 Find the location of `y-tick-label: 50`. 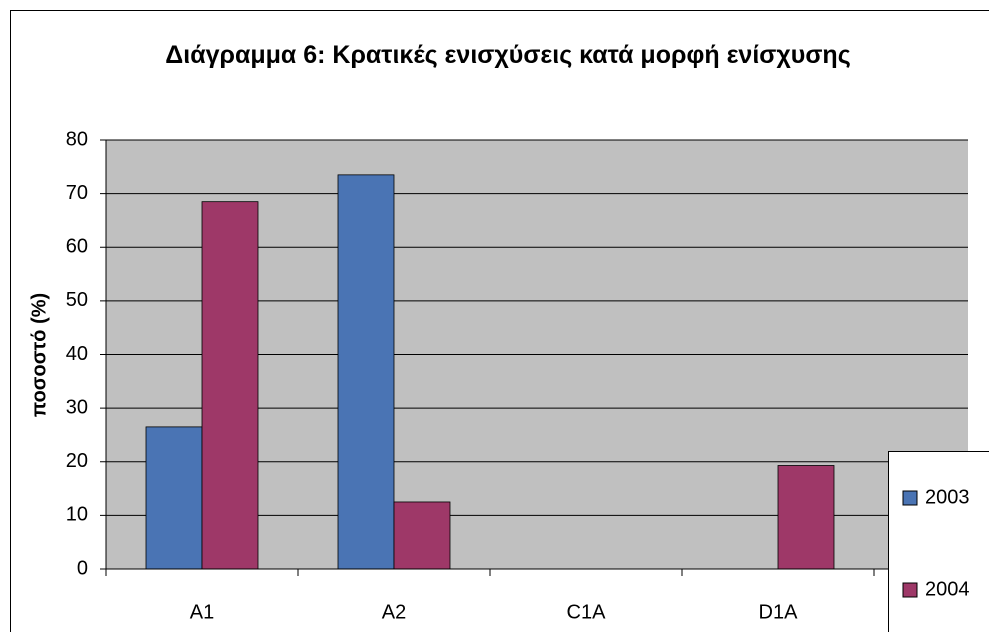

y-tick-label: 50 is located at coordinates (77, 300).